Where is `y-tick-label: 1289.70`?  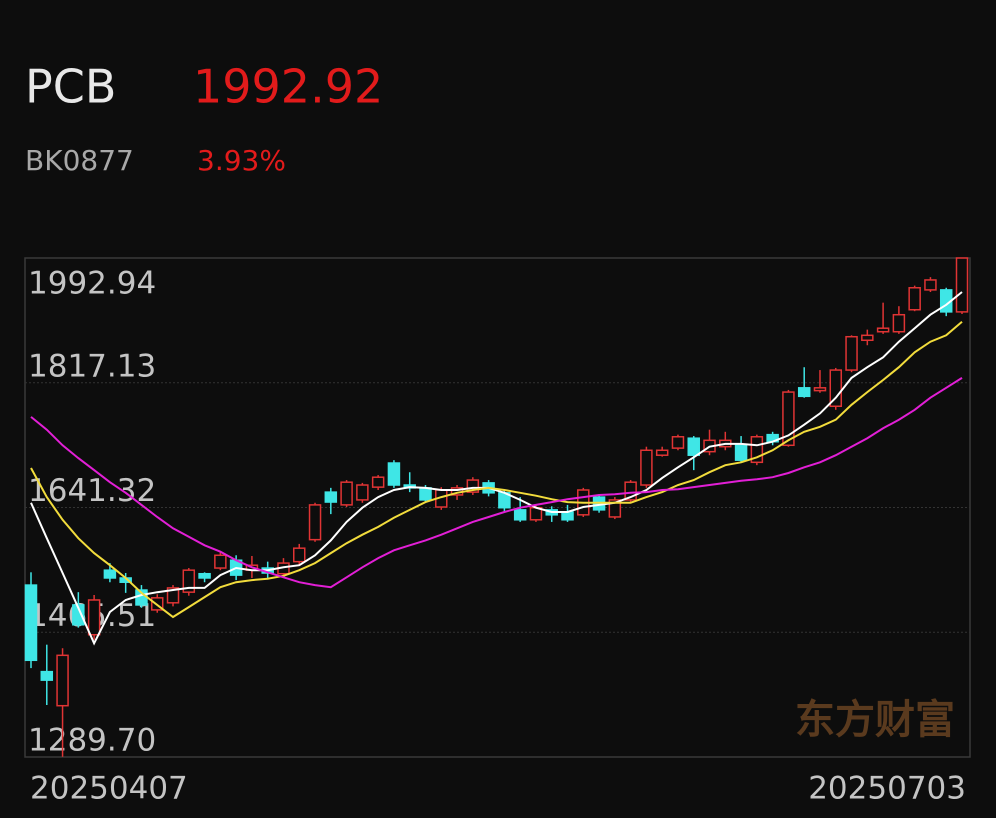 y-tick-label: 1289.70 is located at coordinates (92, 741).